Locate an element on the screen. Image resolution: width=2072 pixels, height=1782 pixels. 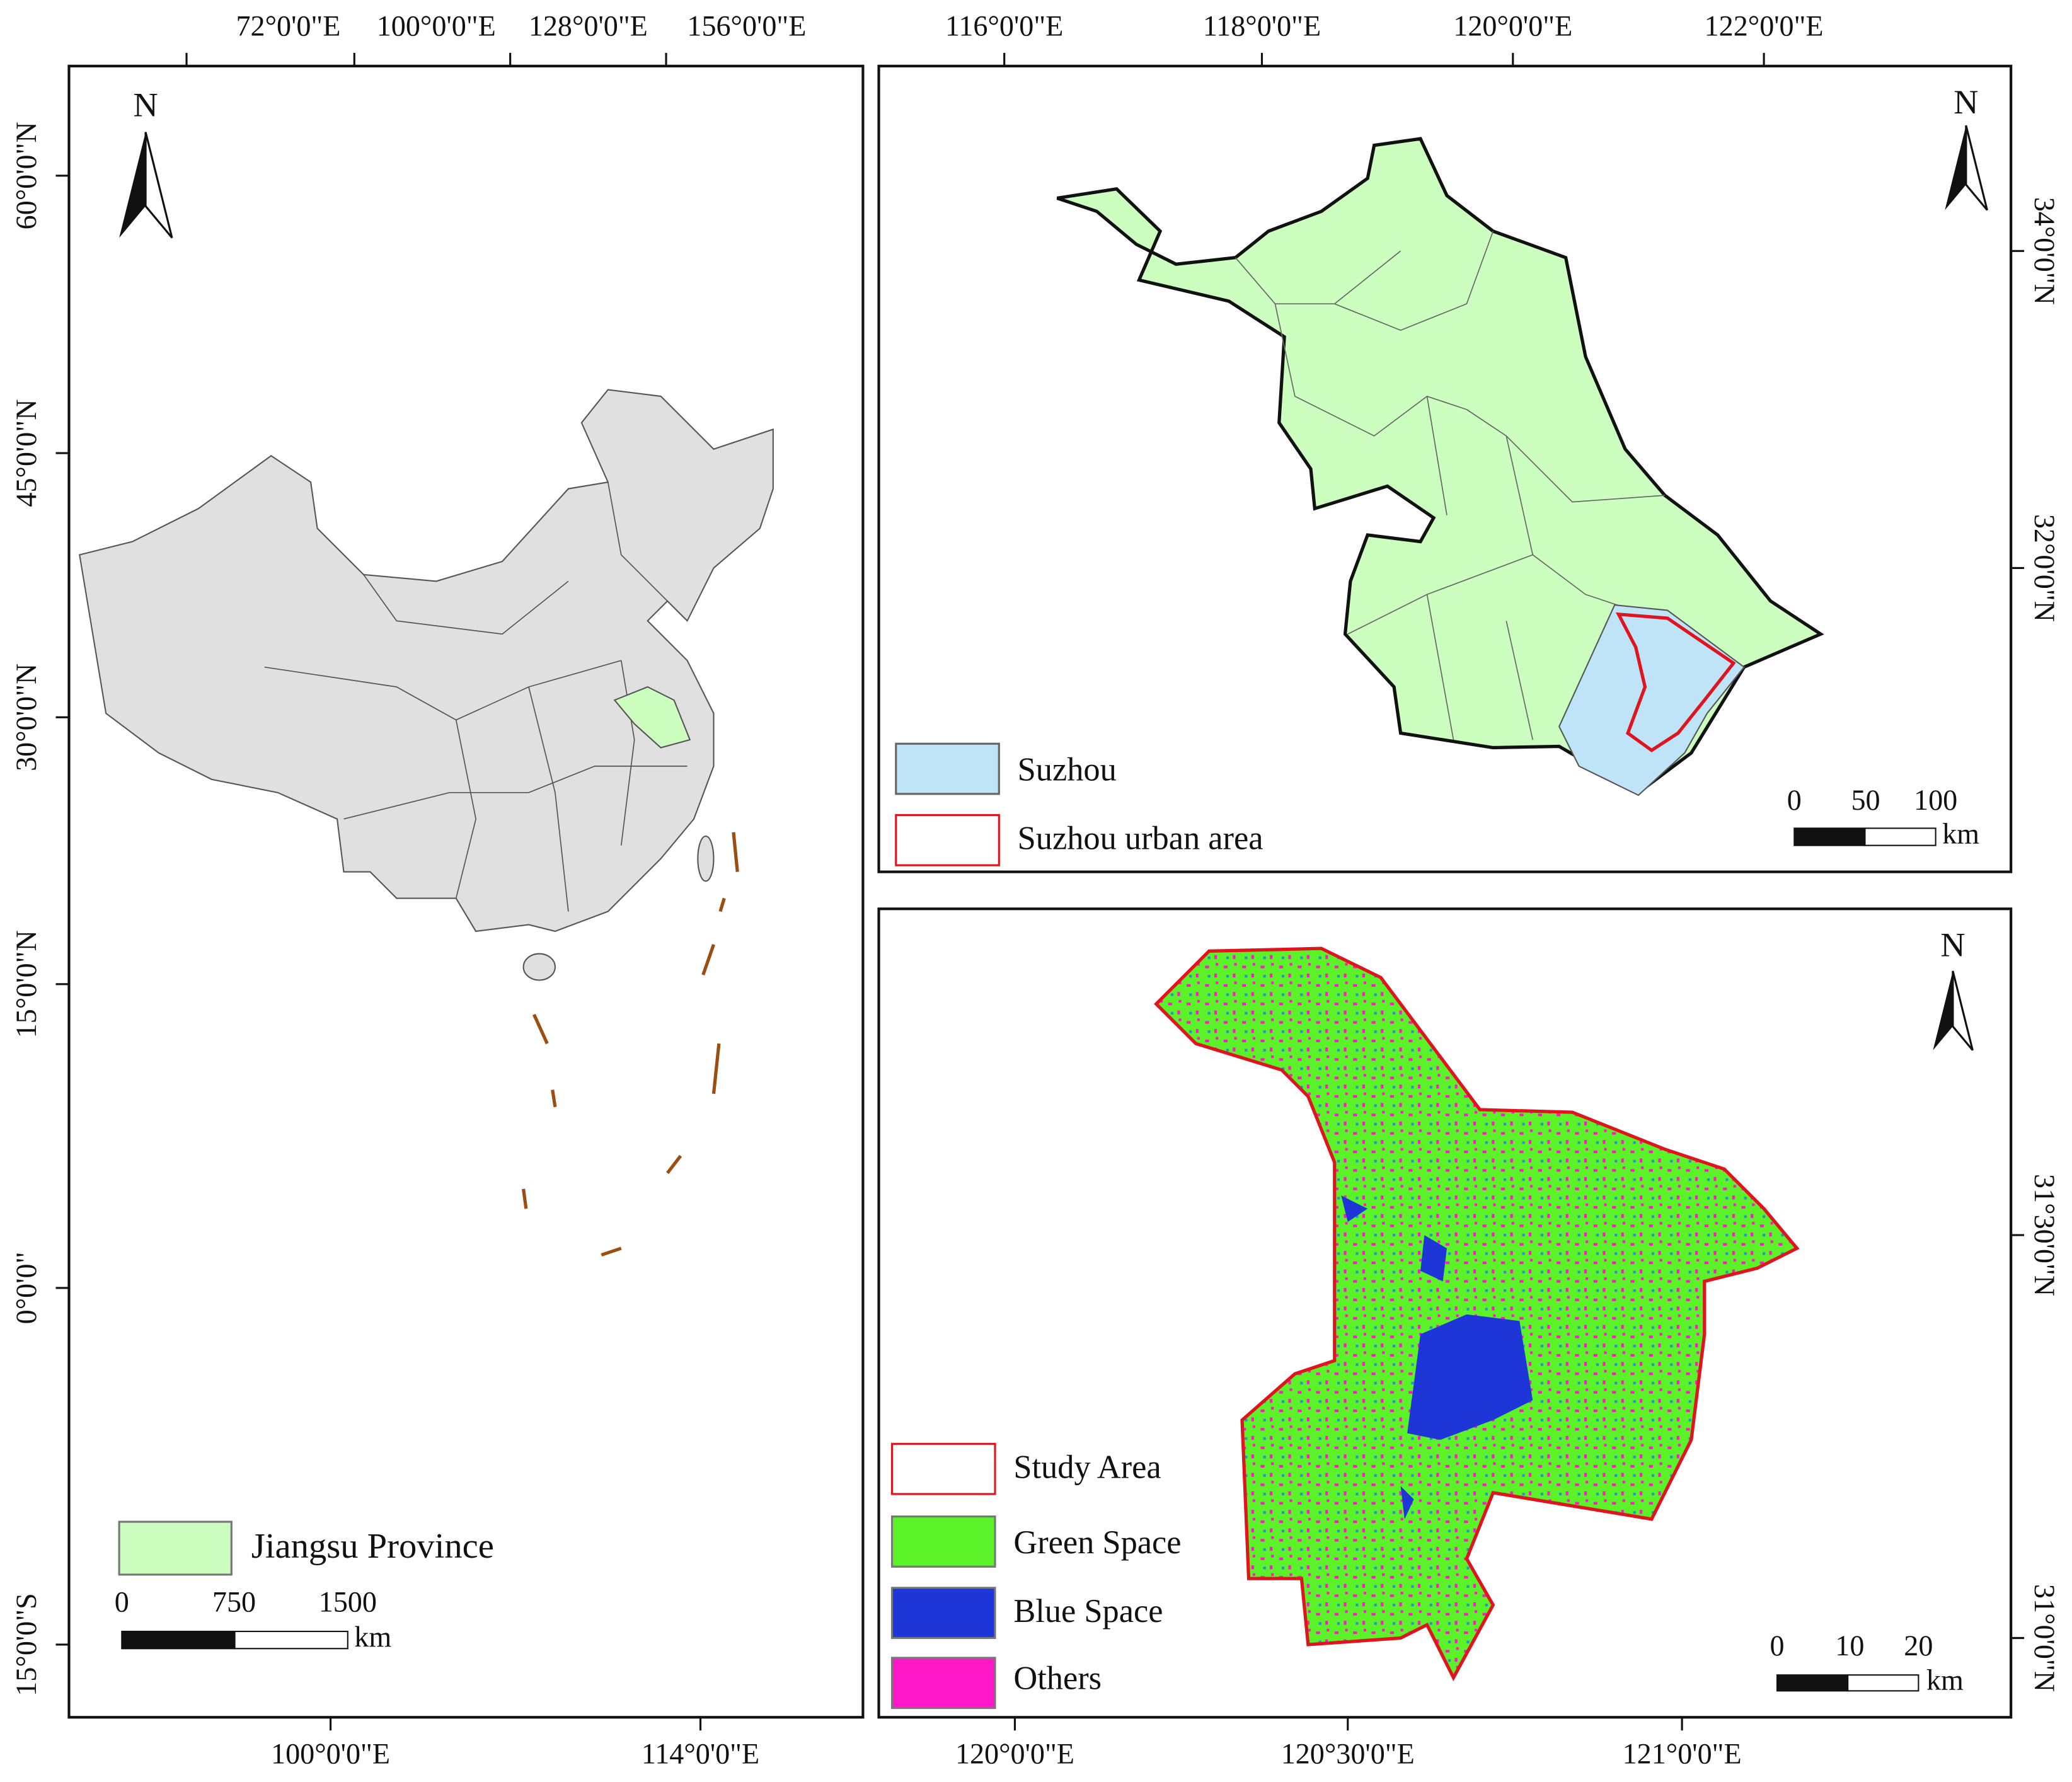
legend-label: Study Area is located at coordinates (1087, 1467).